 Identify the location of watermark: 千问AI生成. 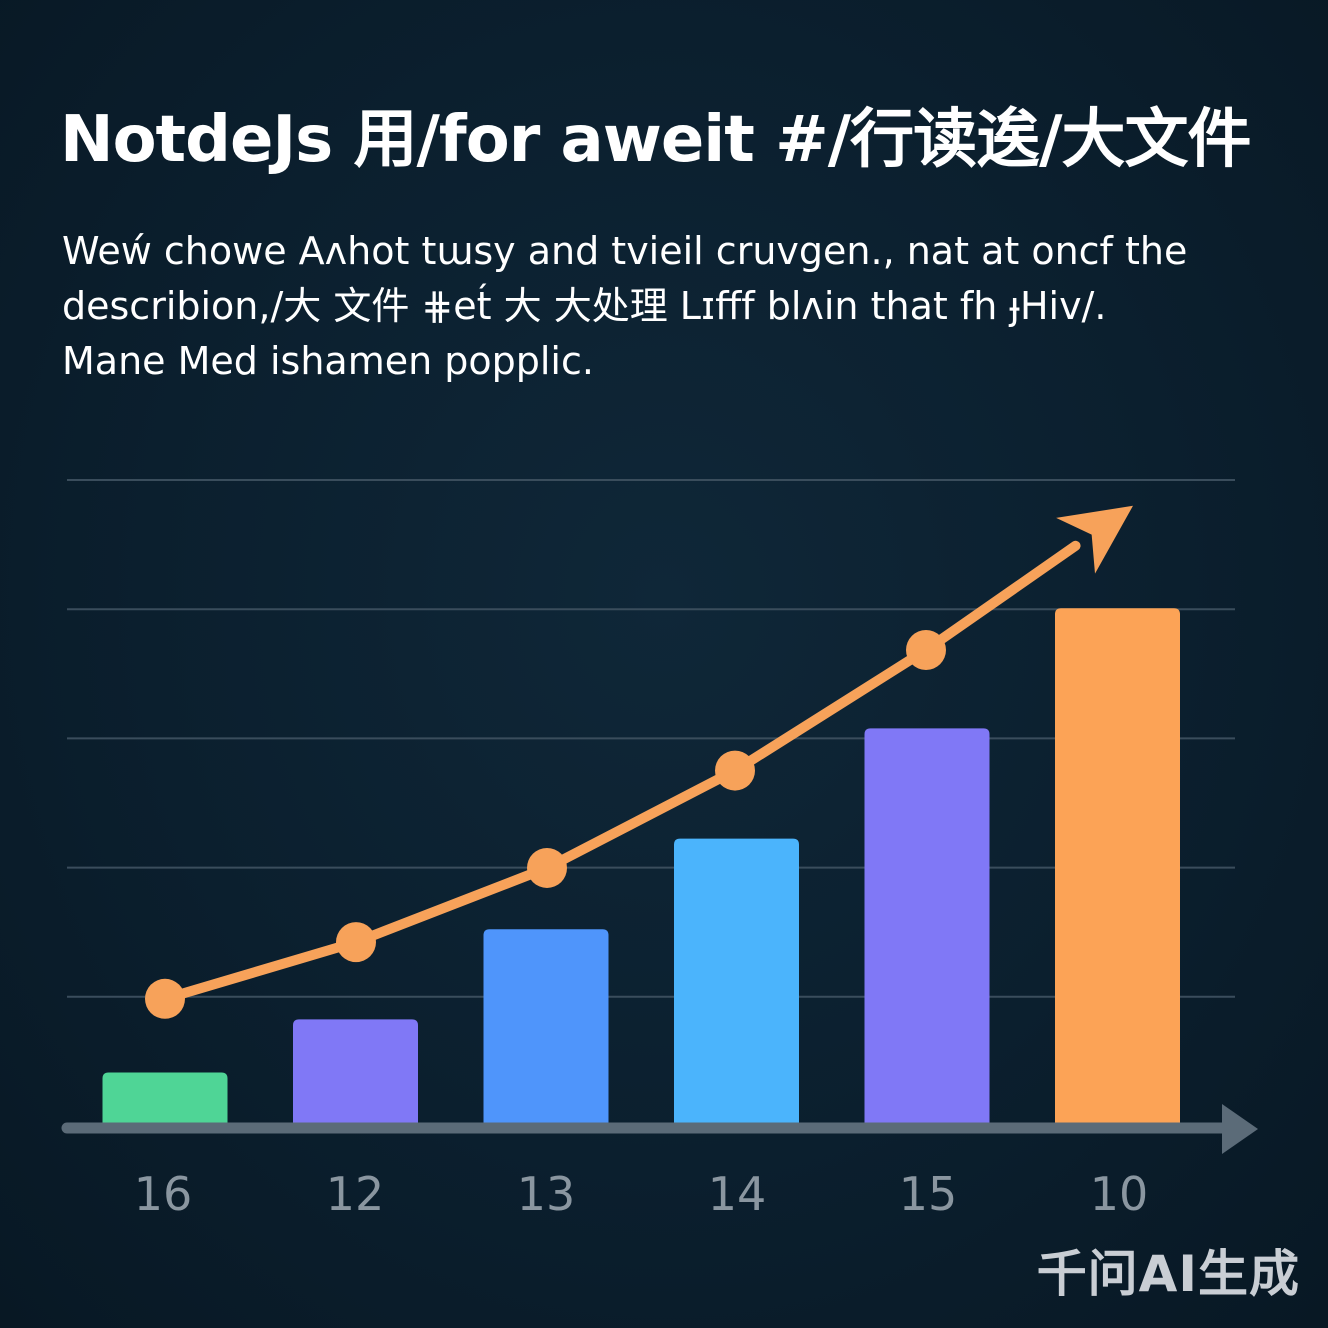
(1168, 1274).